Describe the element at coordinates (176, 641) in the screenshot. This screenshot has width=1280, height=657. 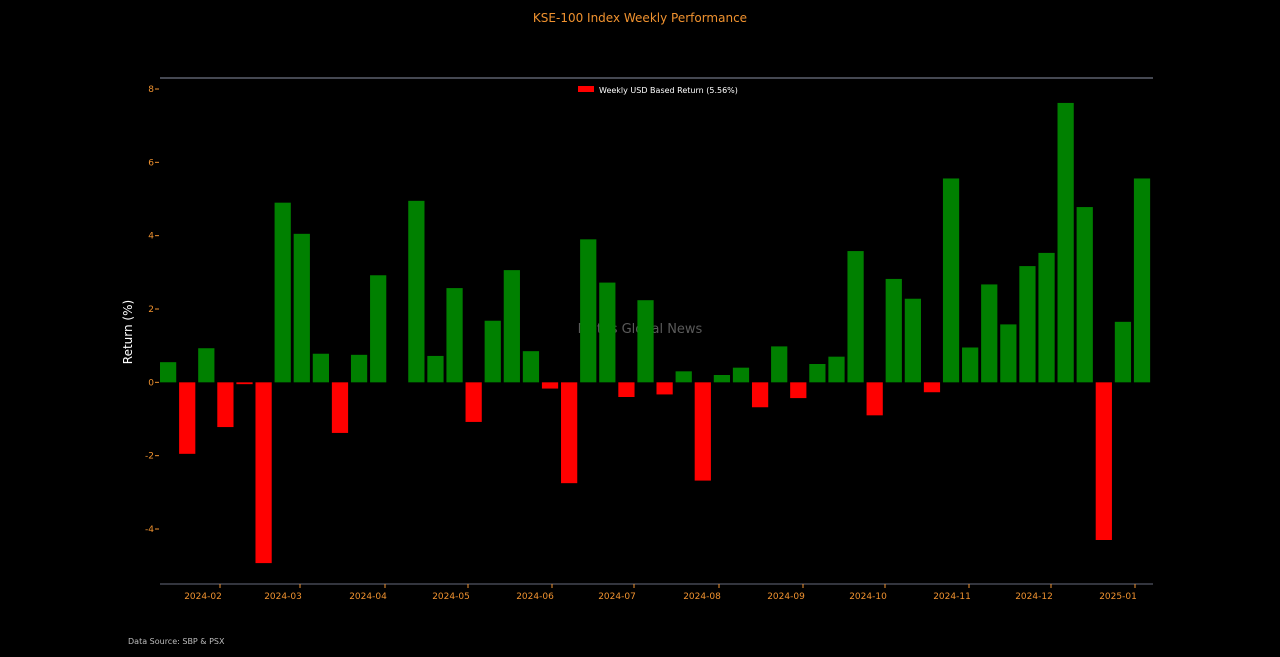
I see `data-source-note: Data Source: SBP & PSX` at that location.